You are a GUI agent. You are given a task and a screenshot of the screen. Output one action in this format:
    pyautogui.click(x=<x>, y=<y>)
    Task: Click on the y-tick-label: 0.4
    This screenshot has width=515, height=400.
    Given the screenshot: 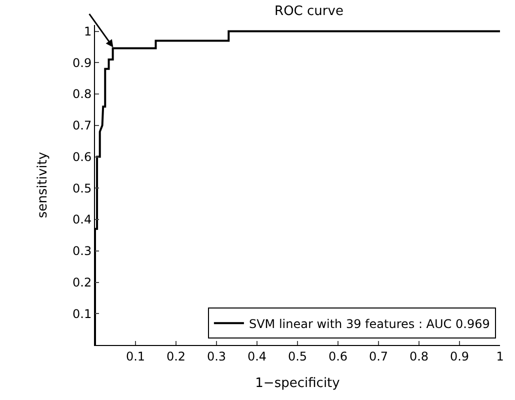 What is the action you would take?
    pyautogui.click(x=82, y=219)
    